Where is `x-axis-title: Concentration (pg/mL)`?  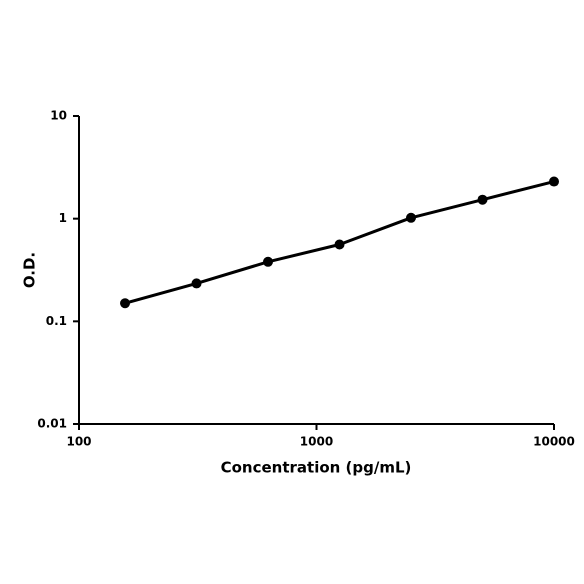 x-axis-title: Concentration (pg/mL) is located at coordinates (316, 468).